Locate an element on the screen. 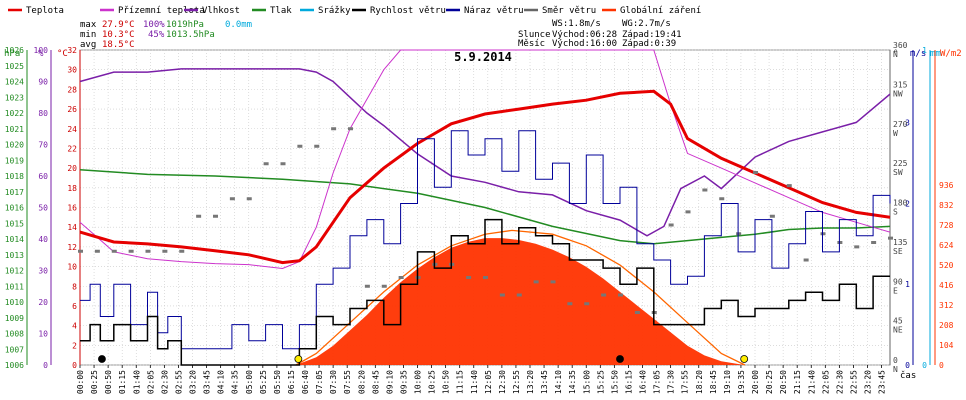 The height and width of the screenshot is (400, 966). x-tick-label: 07:55 is located at coordinates (347, 382).